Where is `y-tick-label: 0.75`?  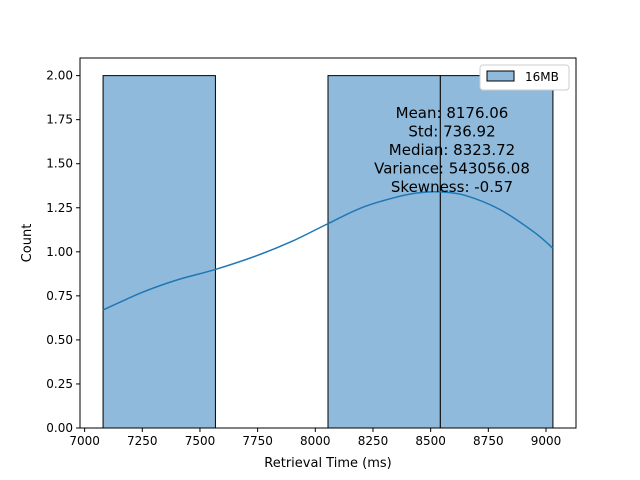 y-tick-label: 0.75 is located at coordinates (59, 296).